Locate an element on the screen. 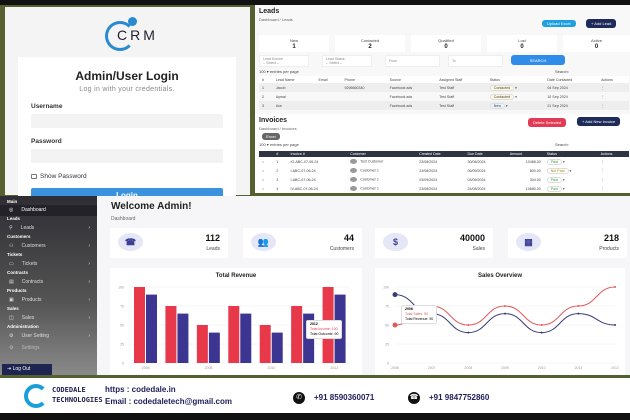 This screenshot has width=630, height=420. phone-number: +91 9847752860 is located at coordinates (459, 397).